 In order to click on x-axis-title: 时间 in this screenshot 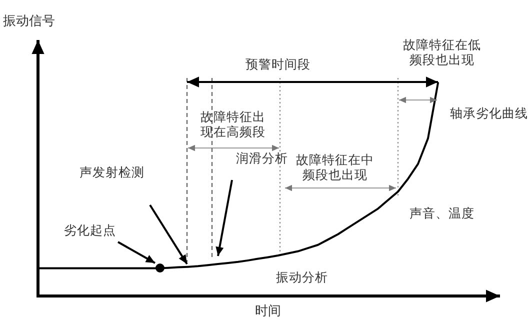, I will do `click(268, 311)`.